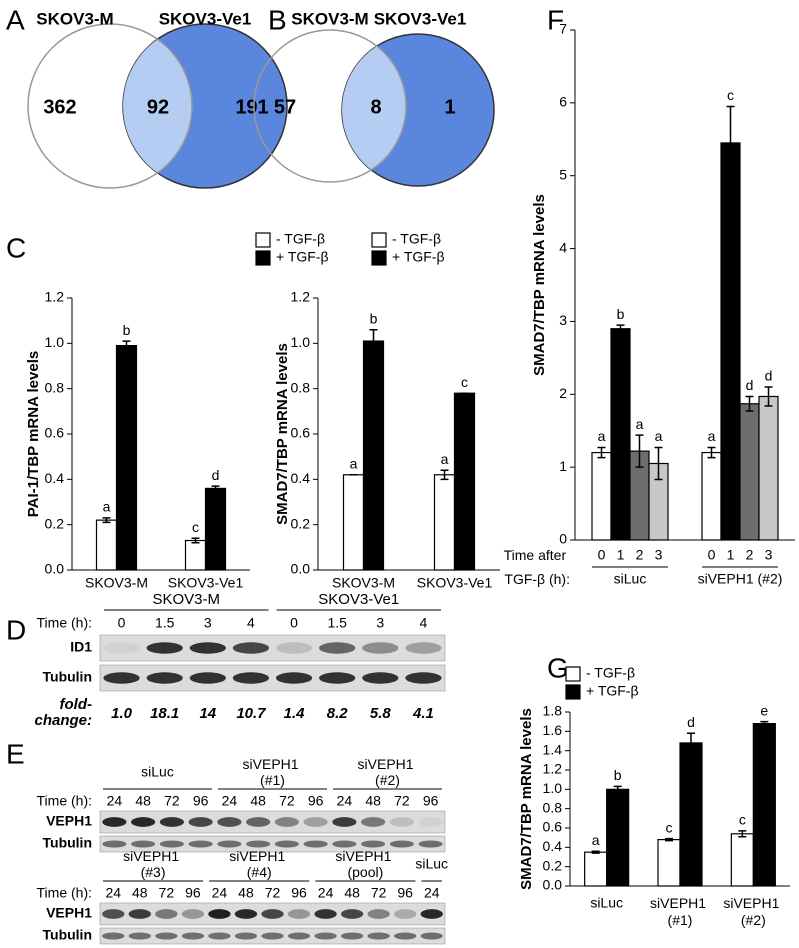  I want to click on legend-swatch, so click(379, 240).